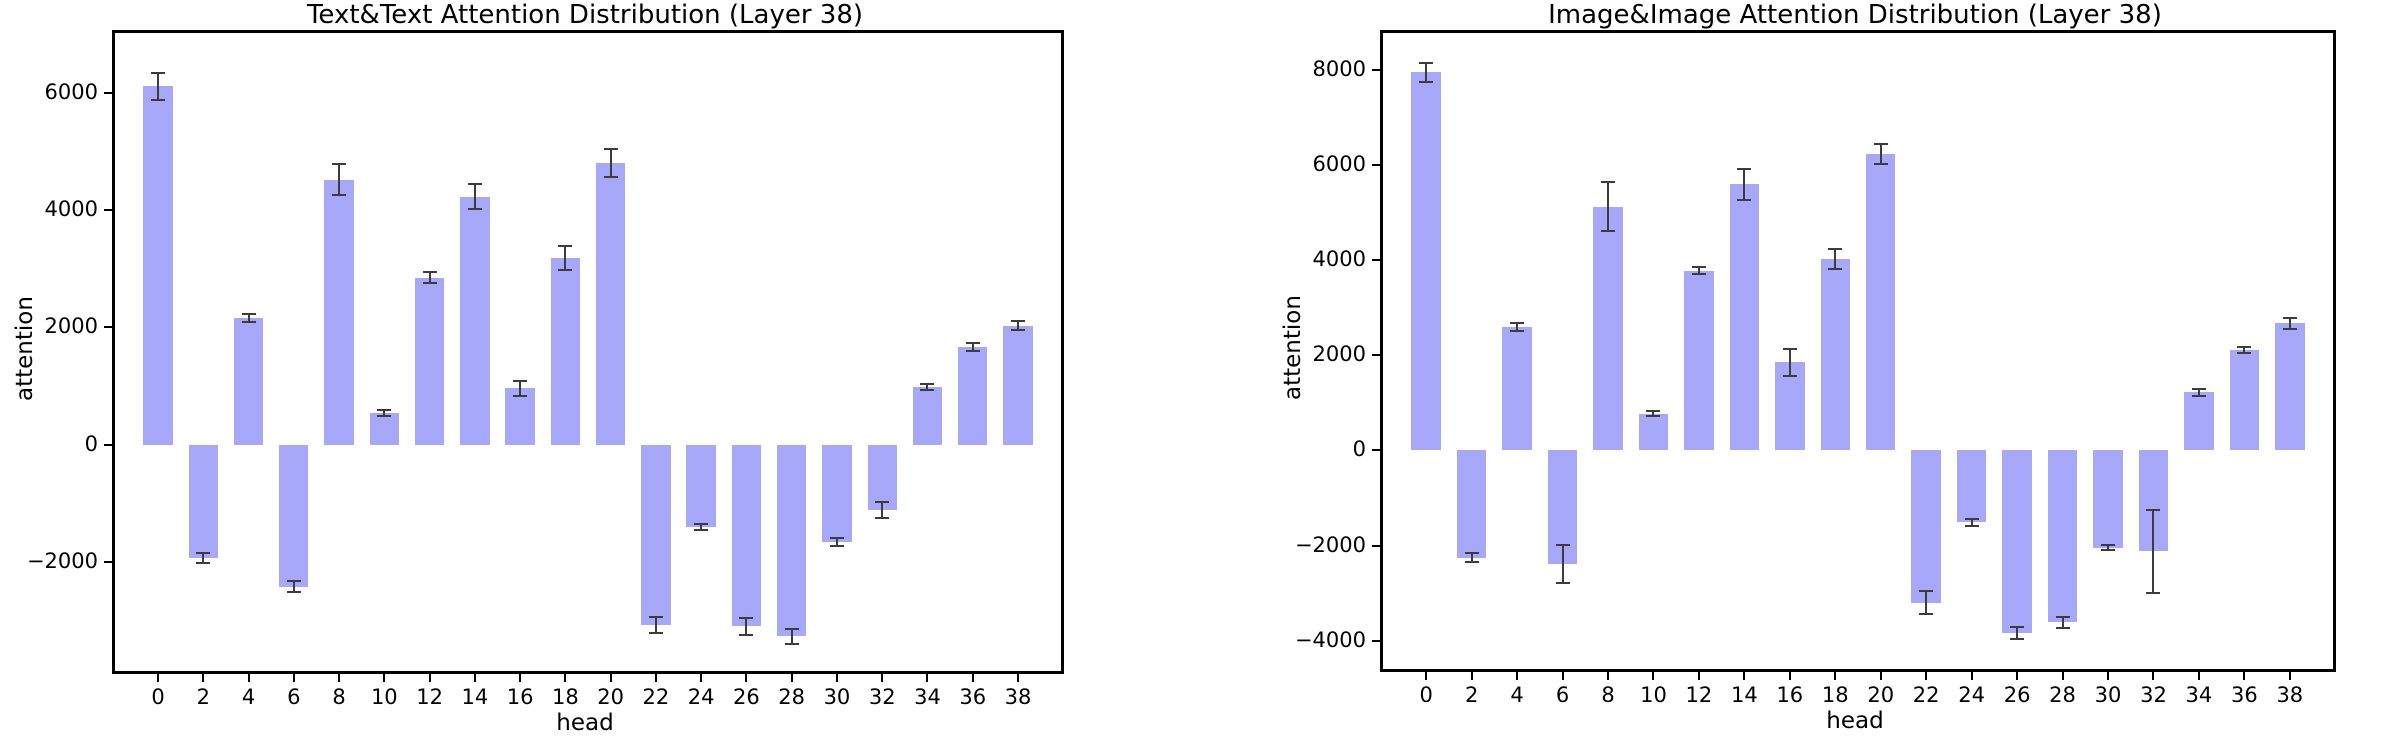 The height and width of the screenshot is (736, 2402). Describe the element at coordinates (973, 697) in the screenshot. I see `x-tick-label: 36` at that location.